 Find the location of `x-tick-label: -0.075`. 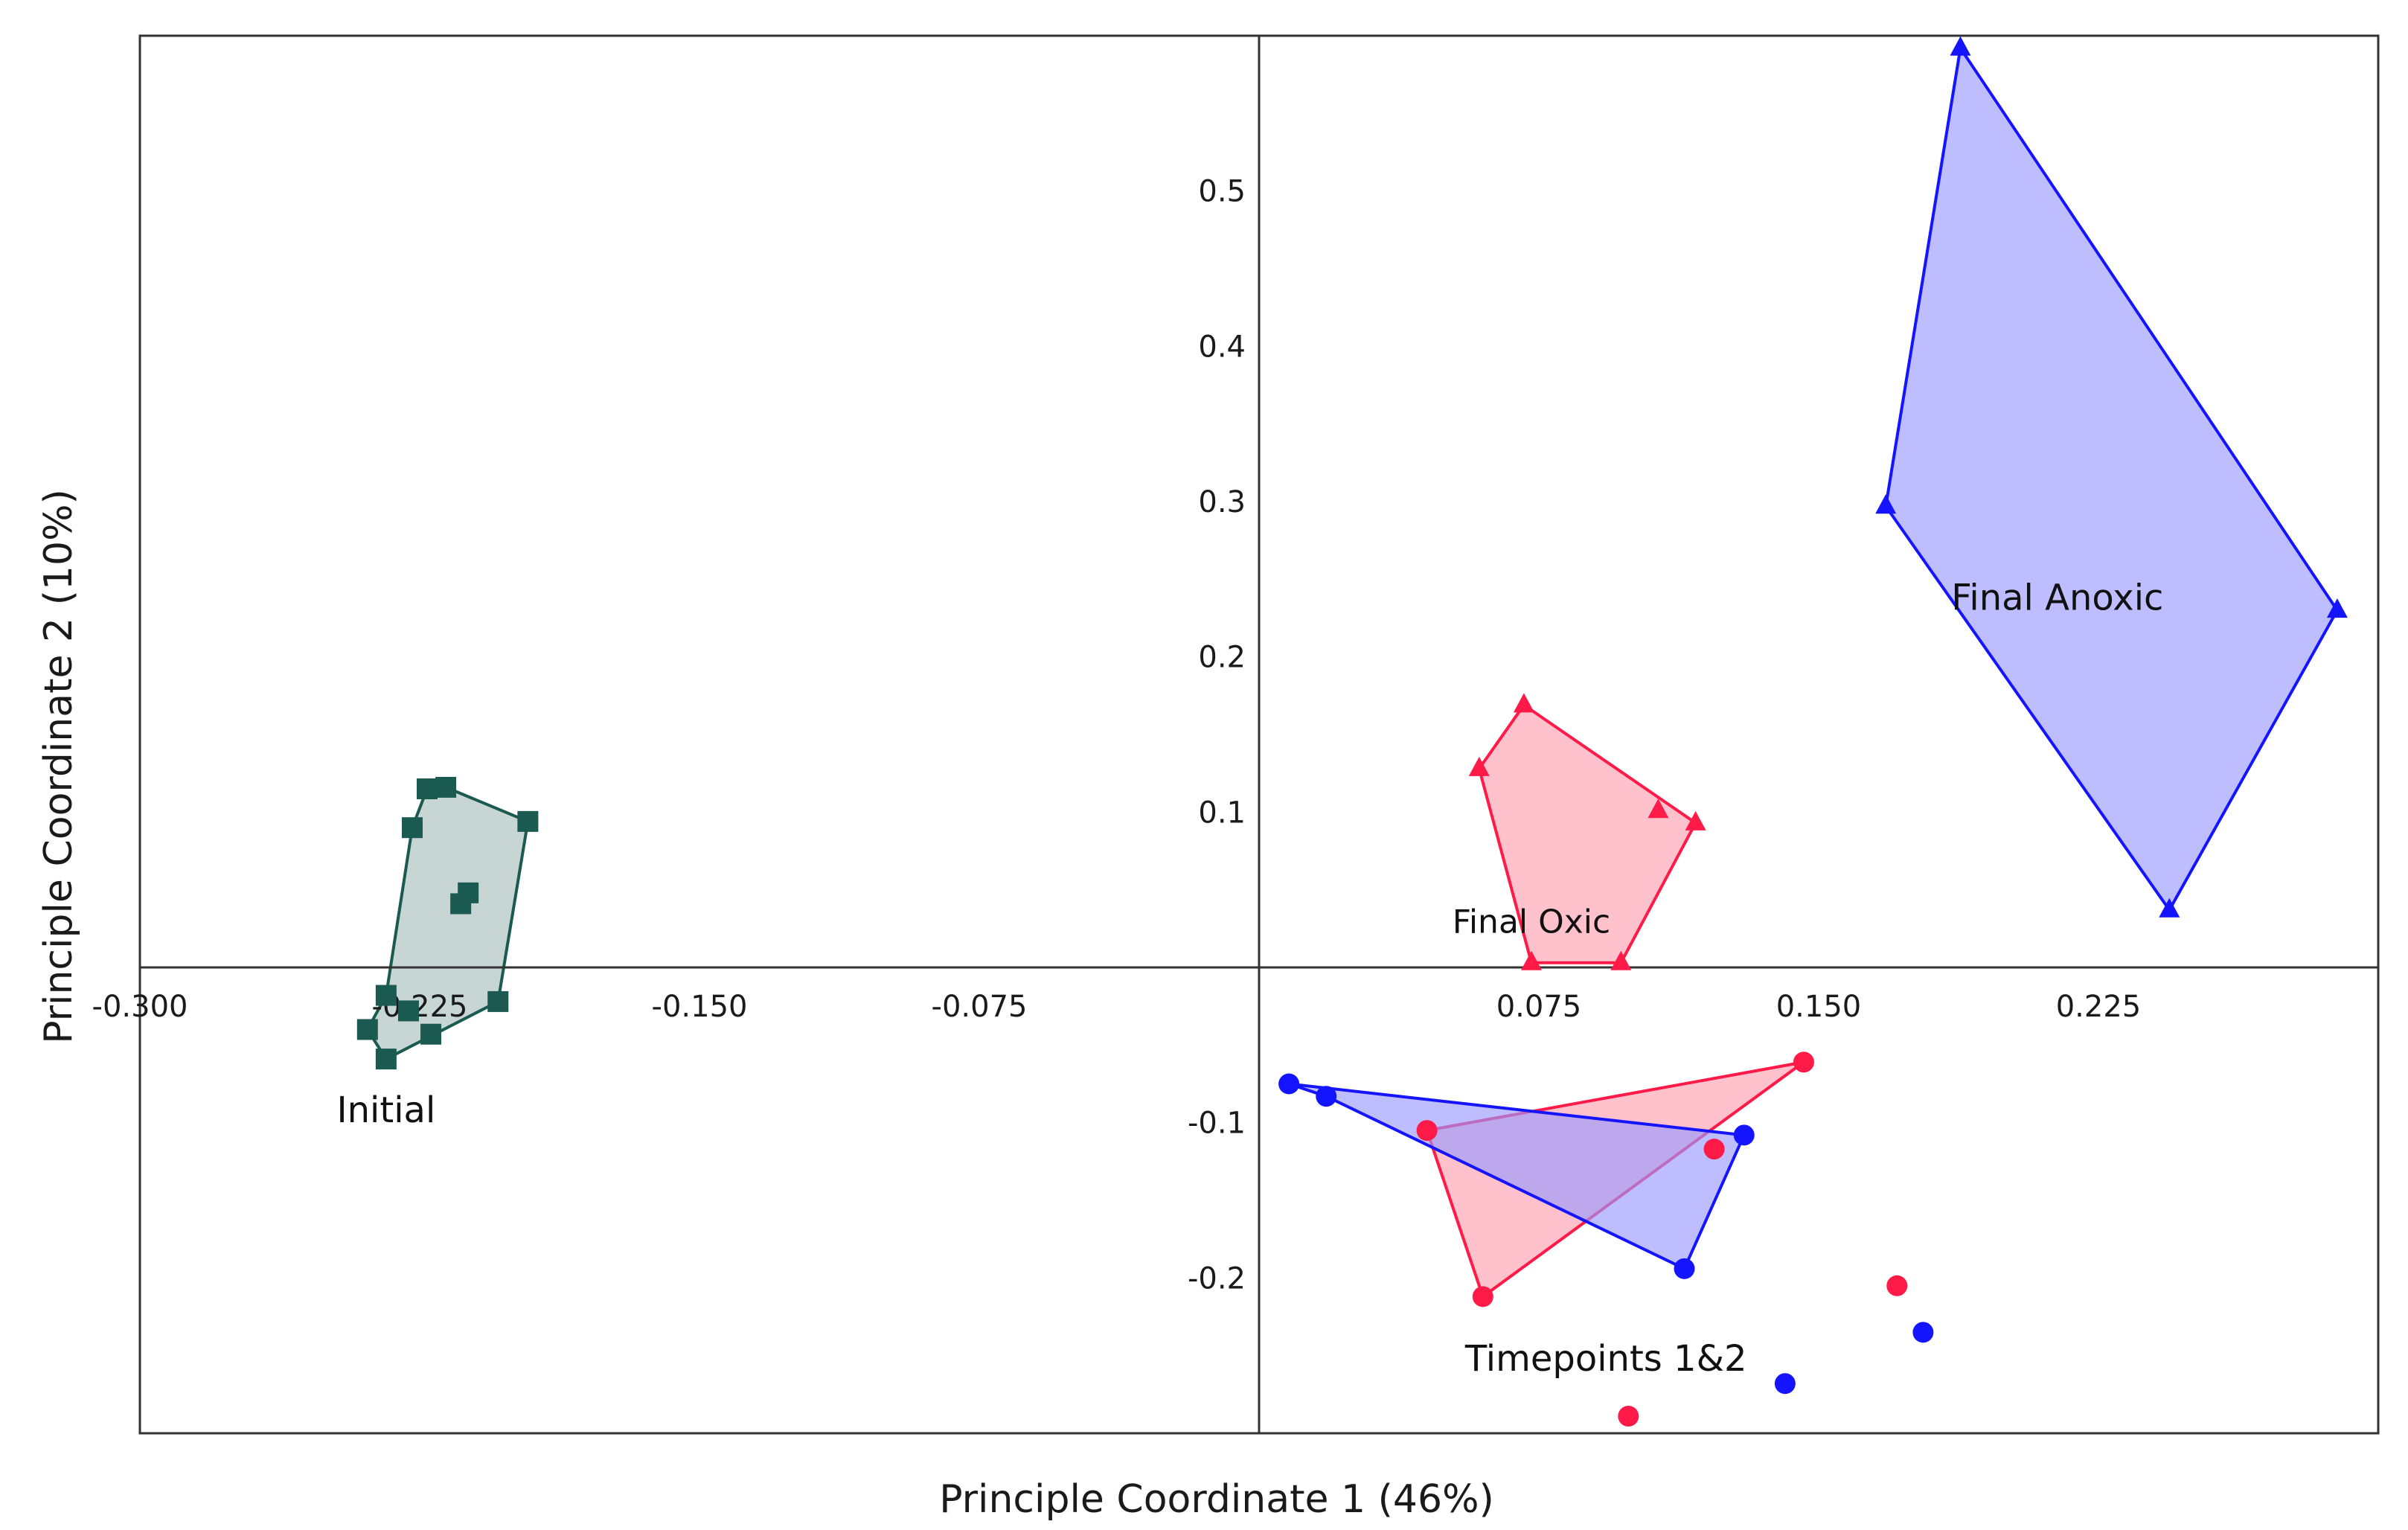

x-tick-label: -0.075 is located at coordinates (980, 1007).